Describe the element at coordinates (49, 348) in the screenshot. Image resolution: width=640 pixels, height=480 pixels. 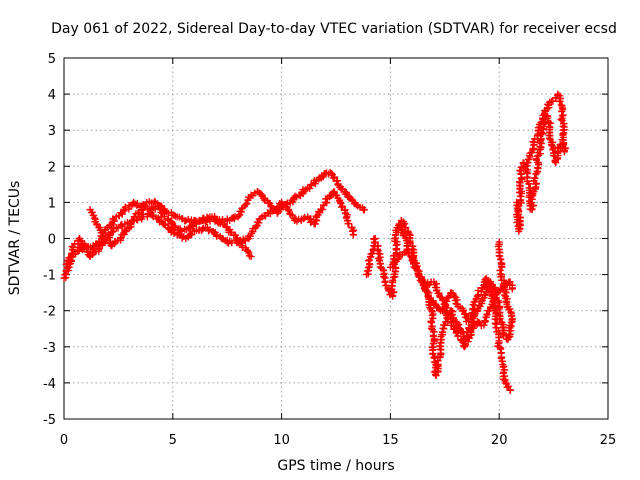
I see `y-tick-label: -3` at that location.